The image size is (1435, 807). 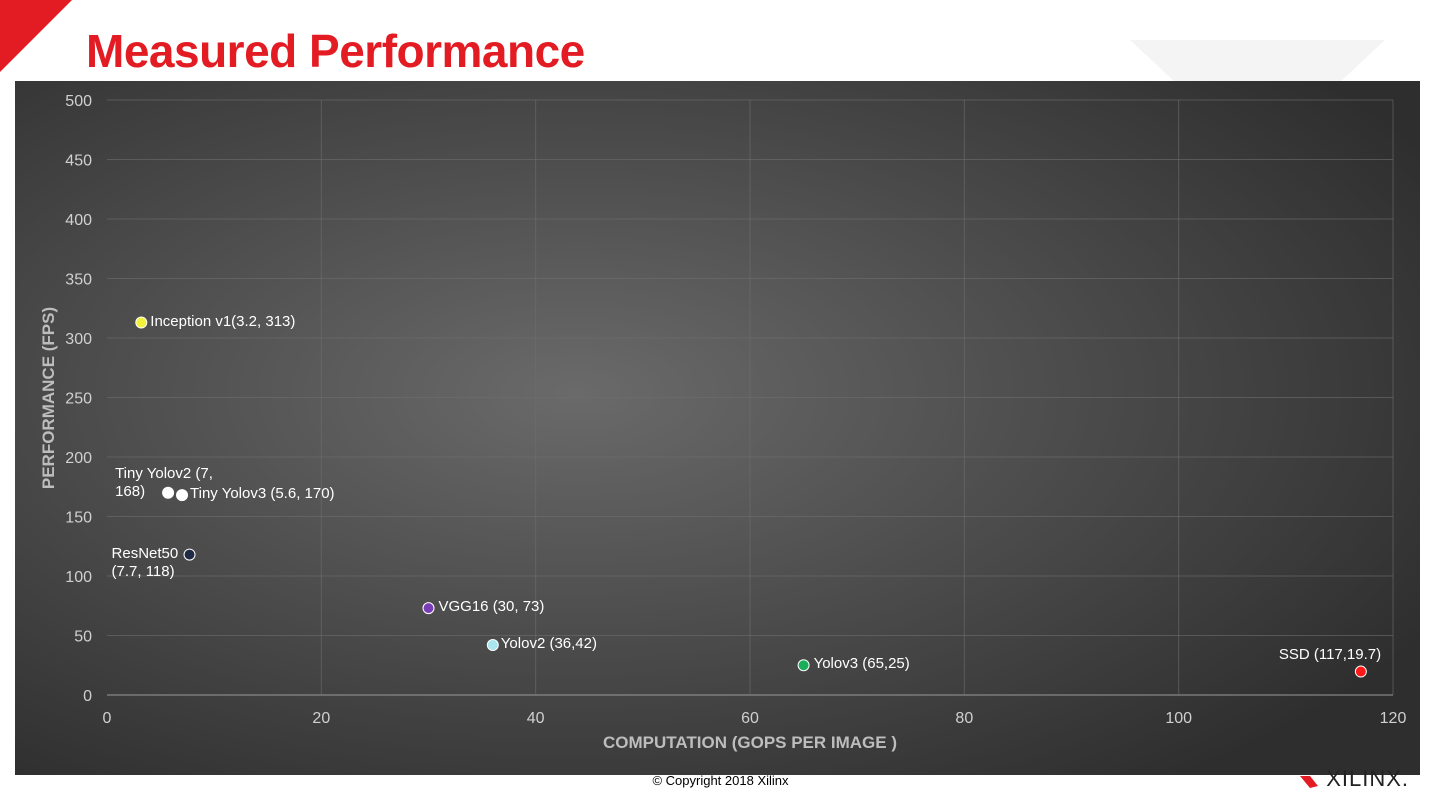 I want to click on y-tick-label: 500, so click(x=78, y=101).